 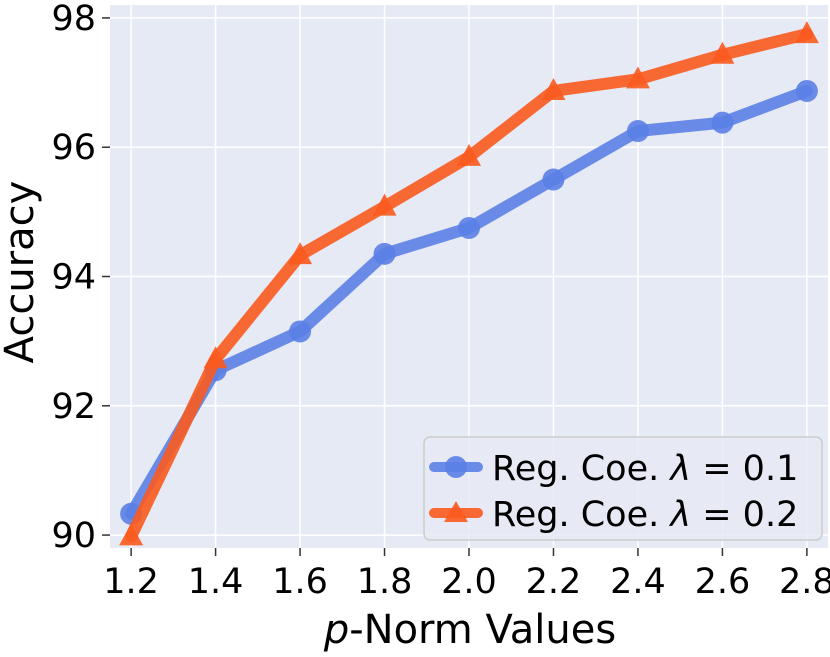 I want to click on x-axis-title: p-Norm Values, so click(x=469, y=629).